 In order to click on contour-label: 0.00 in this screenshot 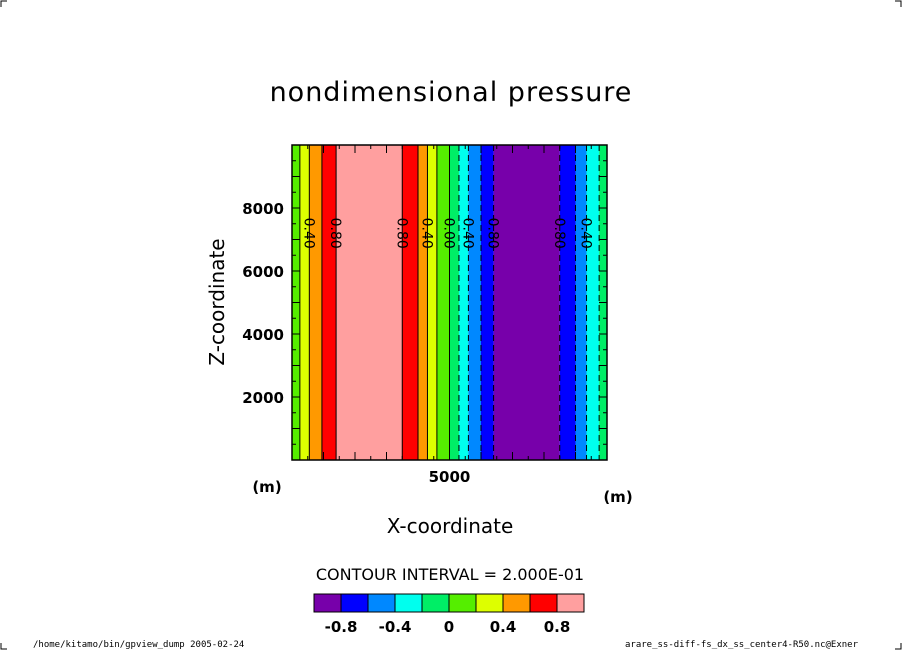, I will do `click(449, 233)`.